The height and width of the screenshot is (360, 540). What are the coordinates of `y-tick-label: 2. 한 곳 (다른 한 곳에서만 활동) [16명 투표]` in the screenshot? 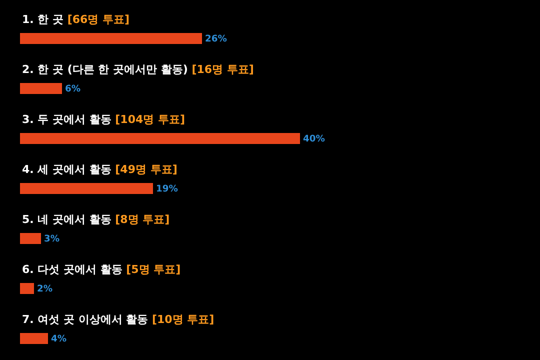 It's located at (138, 69).